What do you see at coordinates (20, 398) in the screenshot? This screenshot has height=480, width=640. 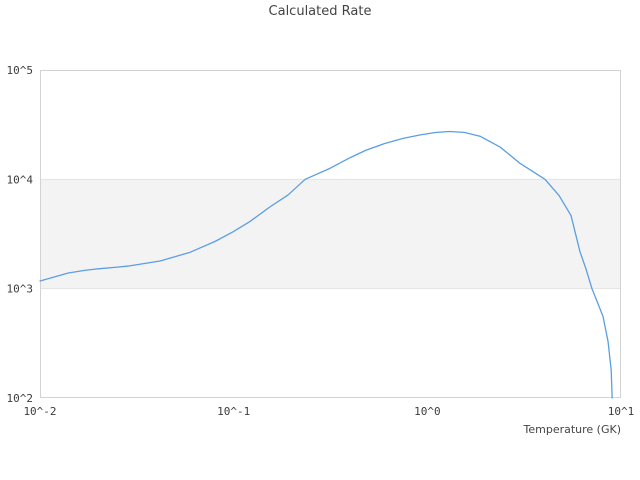 I see `y-axis-tick-label: 10^2` at bounding box center [20, 398].